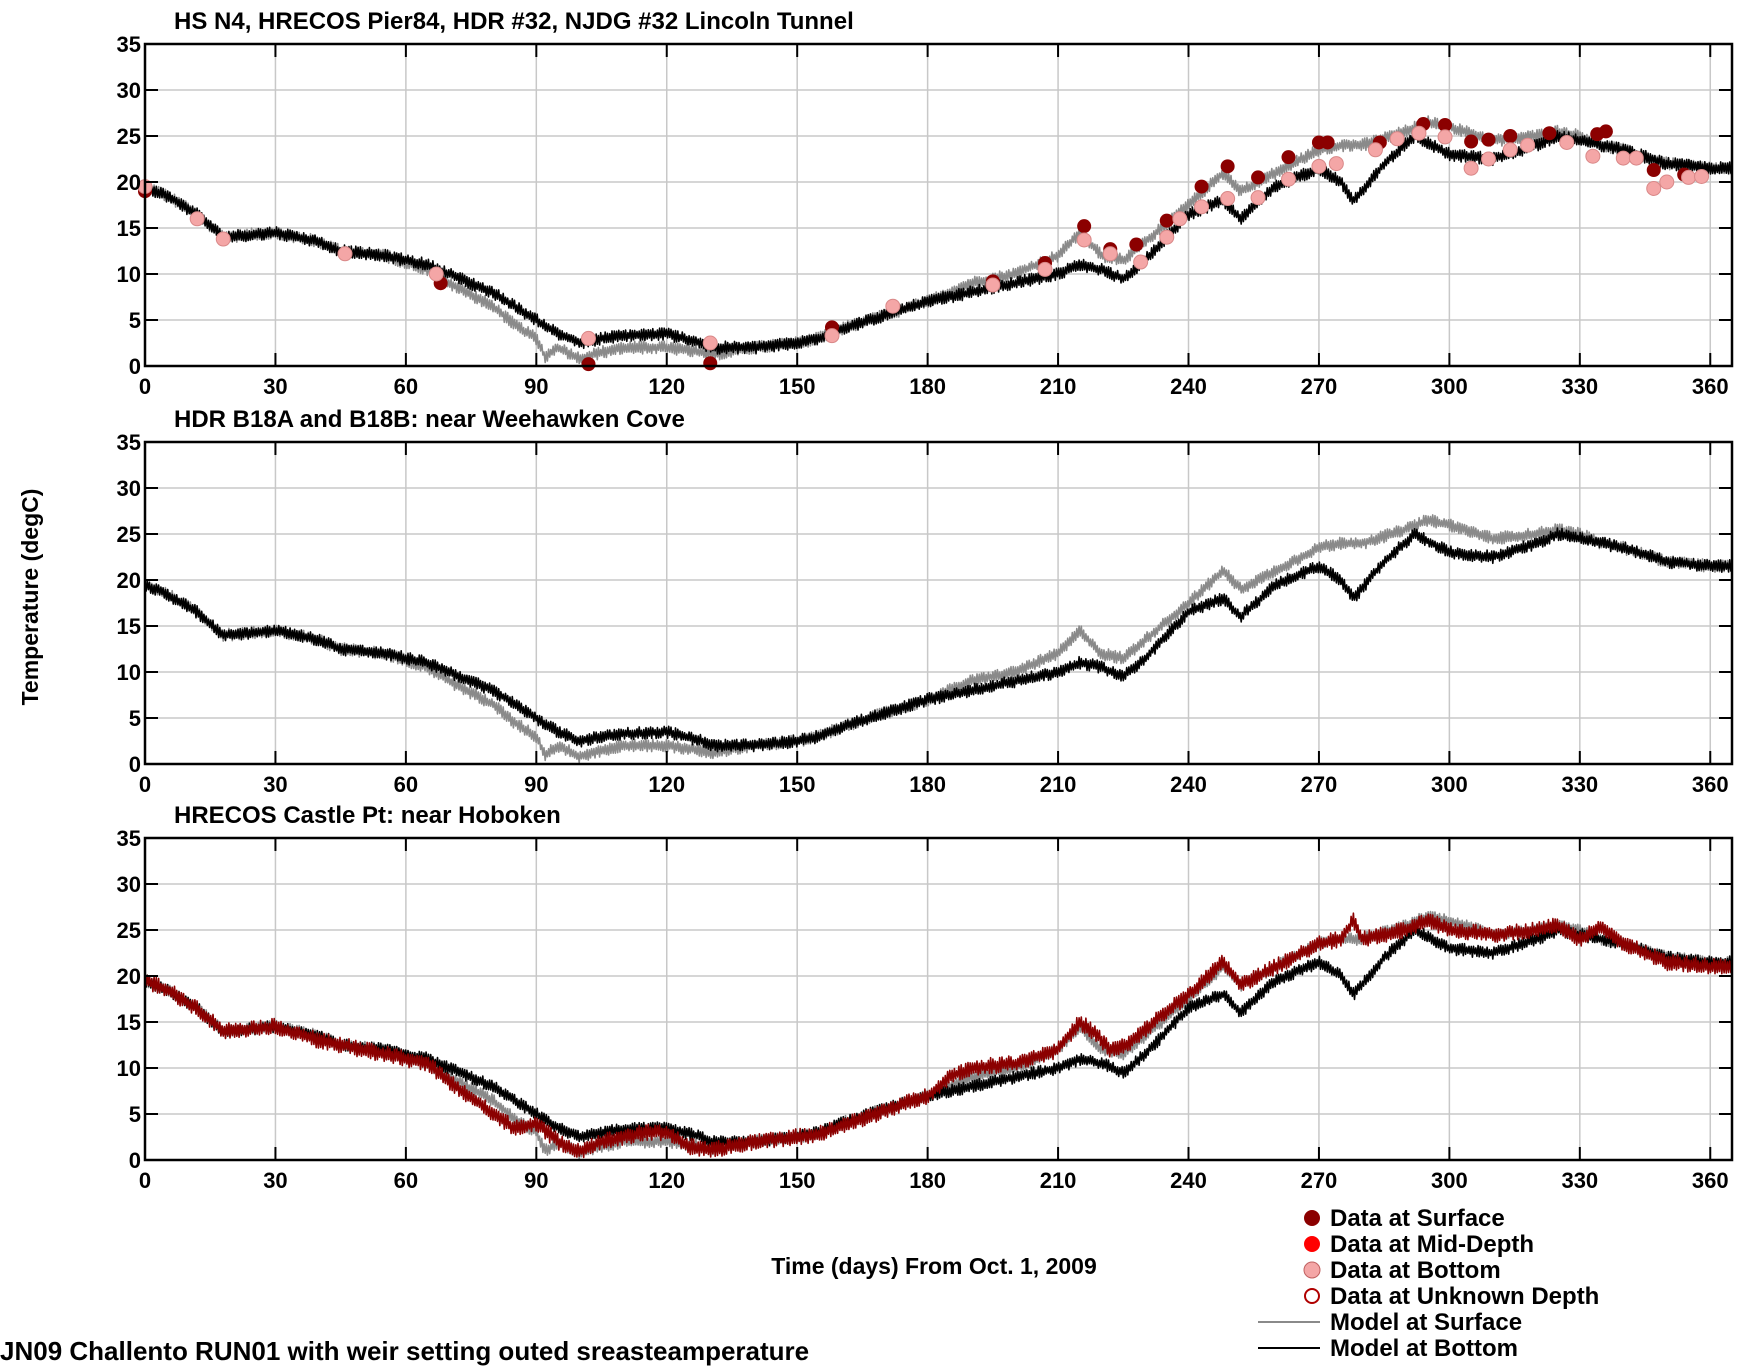 Image resolution: width=1743 pixels, height=1369 pixels. I want to click on x-tick-label: 0, so click(145, 784).